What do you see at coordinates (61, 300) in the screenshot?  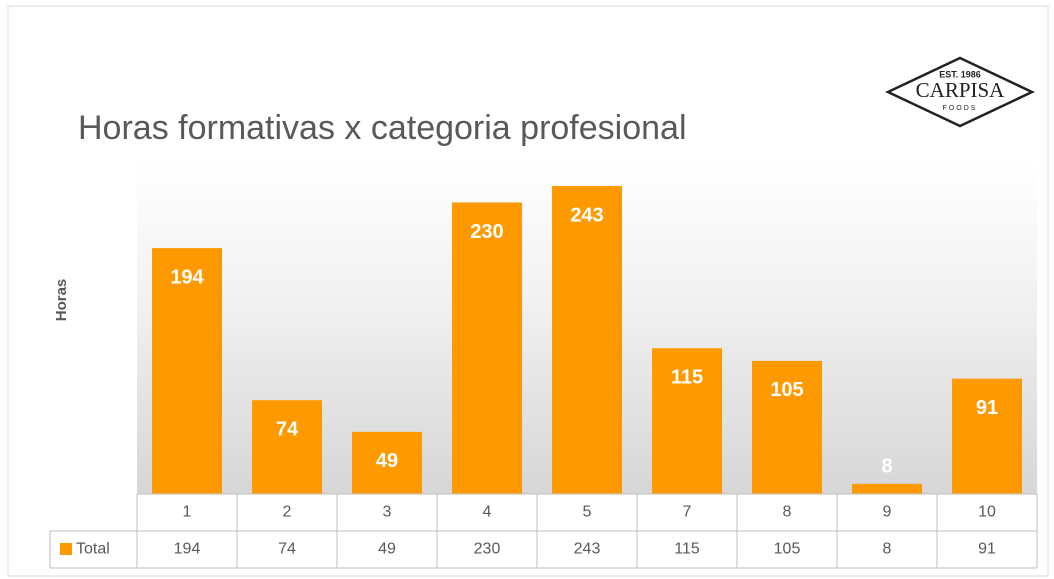 I see `y-axis-label: Horas` at bounding box center [61, 300].